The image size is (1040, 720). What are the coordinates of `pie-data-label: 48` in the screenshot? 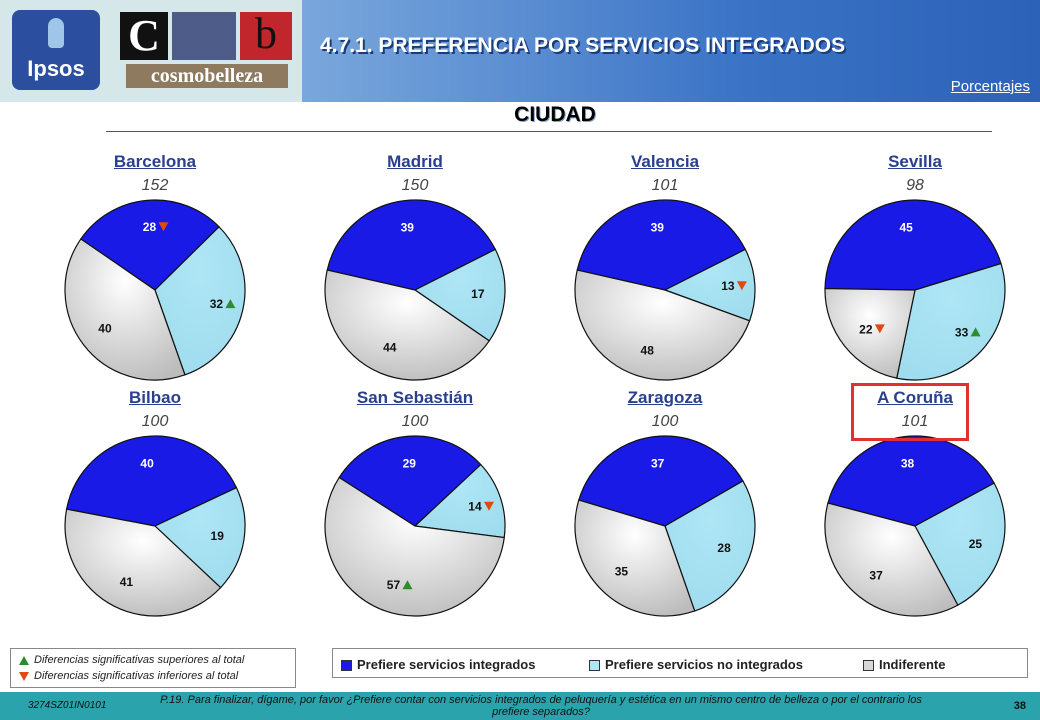 It's located at (648, 350).